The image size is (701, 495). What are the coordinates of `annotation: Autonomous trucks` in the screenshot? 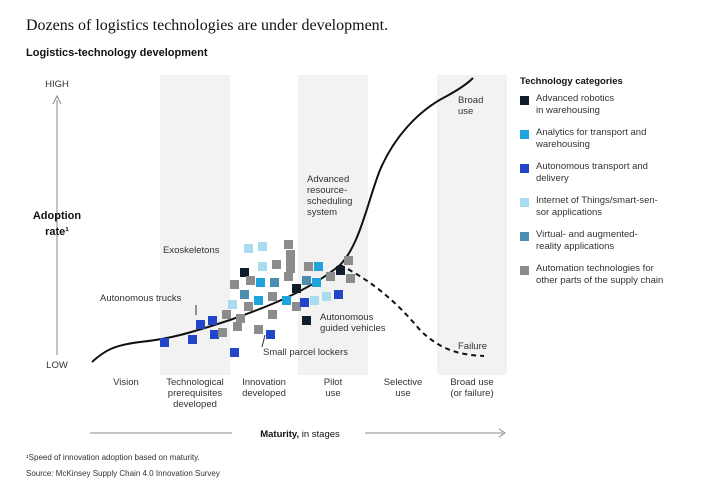 It's located at (141, 298).